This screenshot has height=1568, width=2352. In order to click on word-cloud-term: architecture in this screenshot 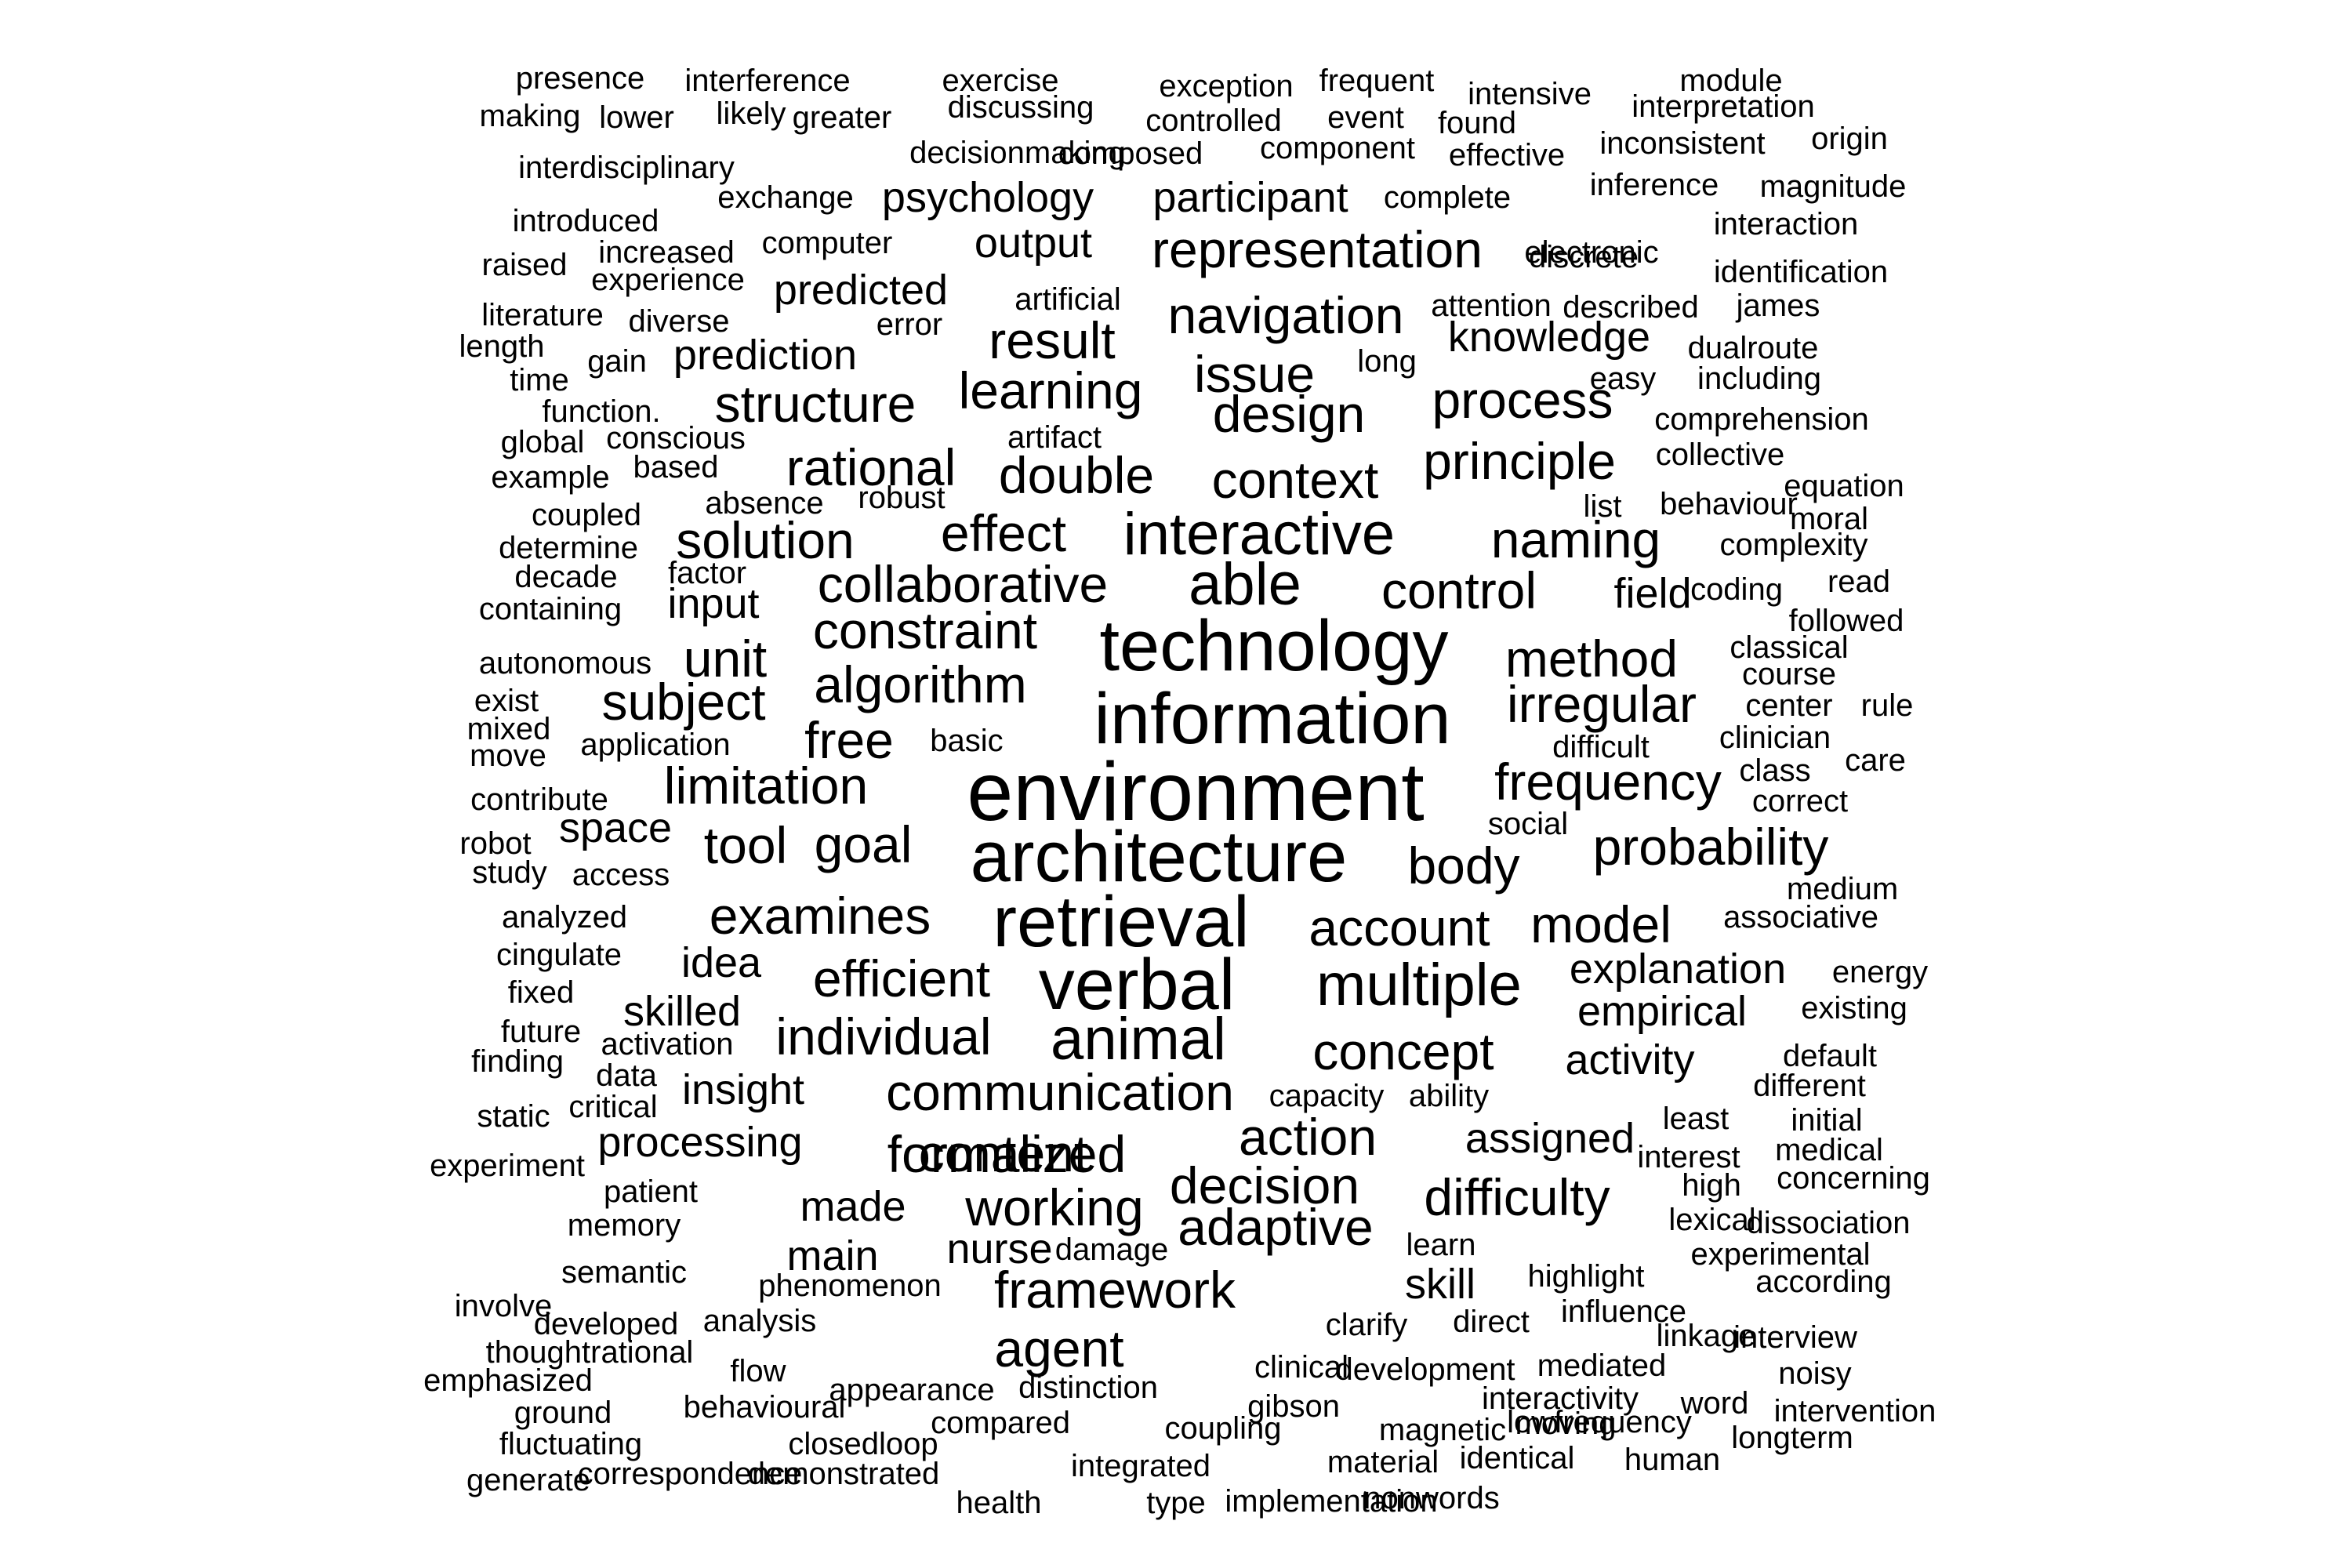, I will do `click(1159, 857)`.